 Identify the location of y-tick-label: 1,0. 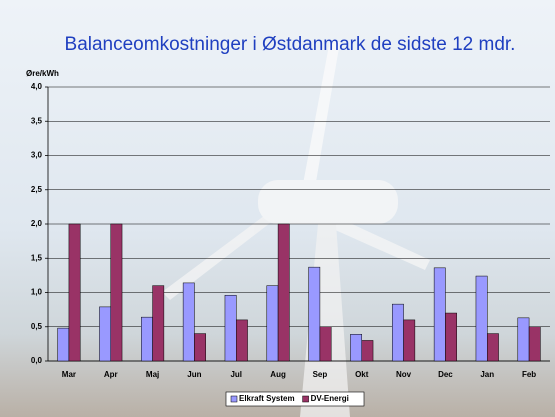
(37, 292).